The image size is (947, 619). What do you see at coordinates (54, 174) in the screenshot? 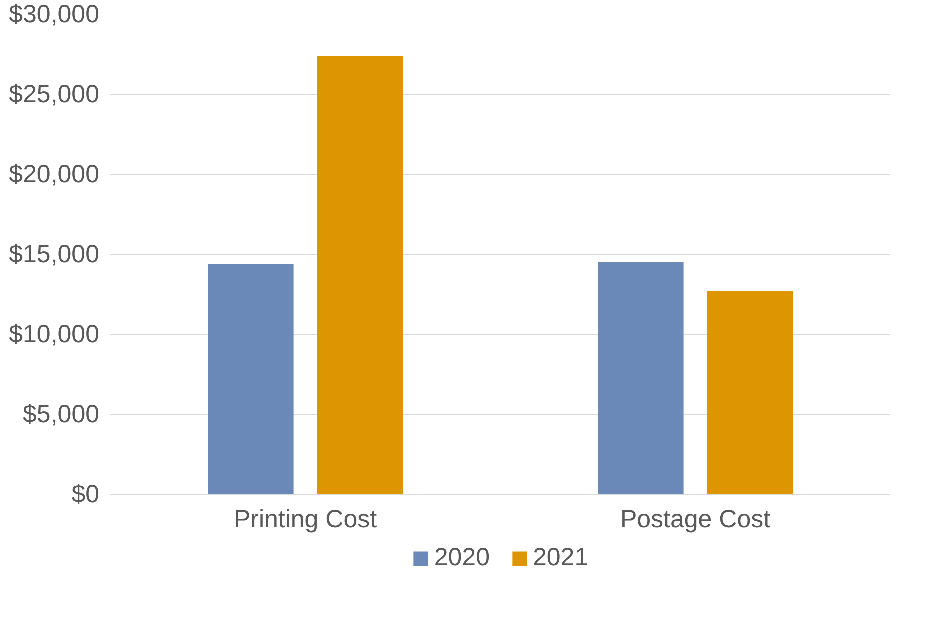
I see `y-tick-label: $20,000` at bounding box center [54, 174].